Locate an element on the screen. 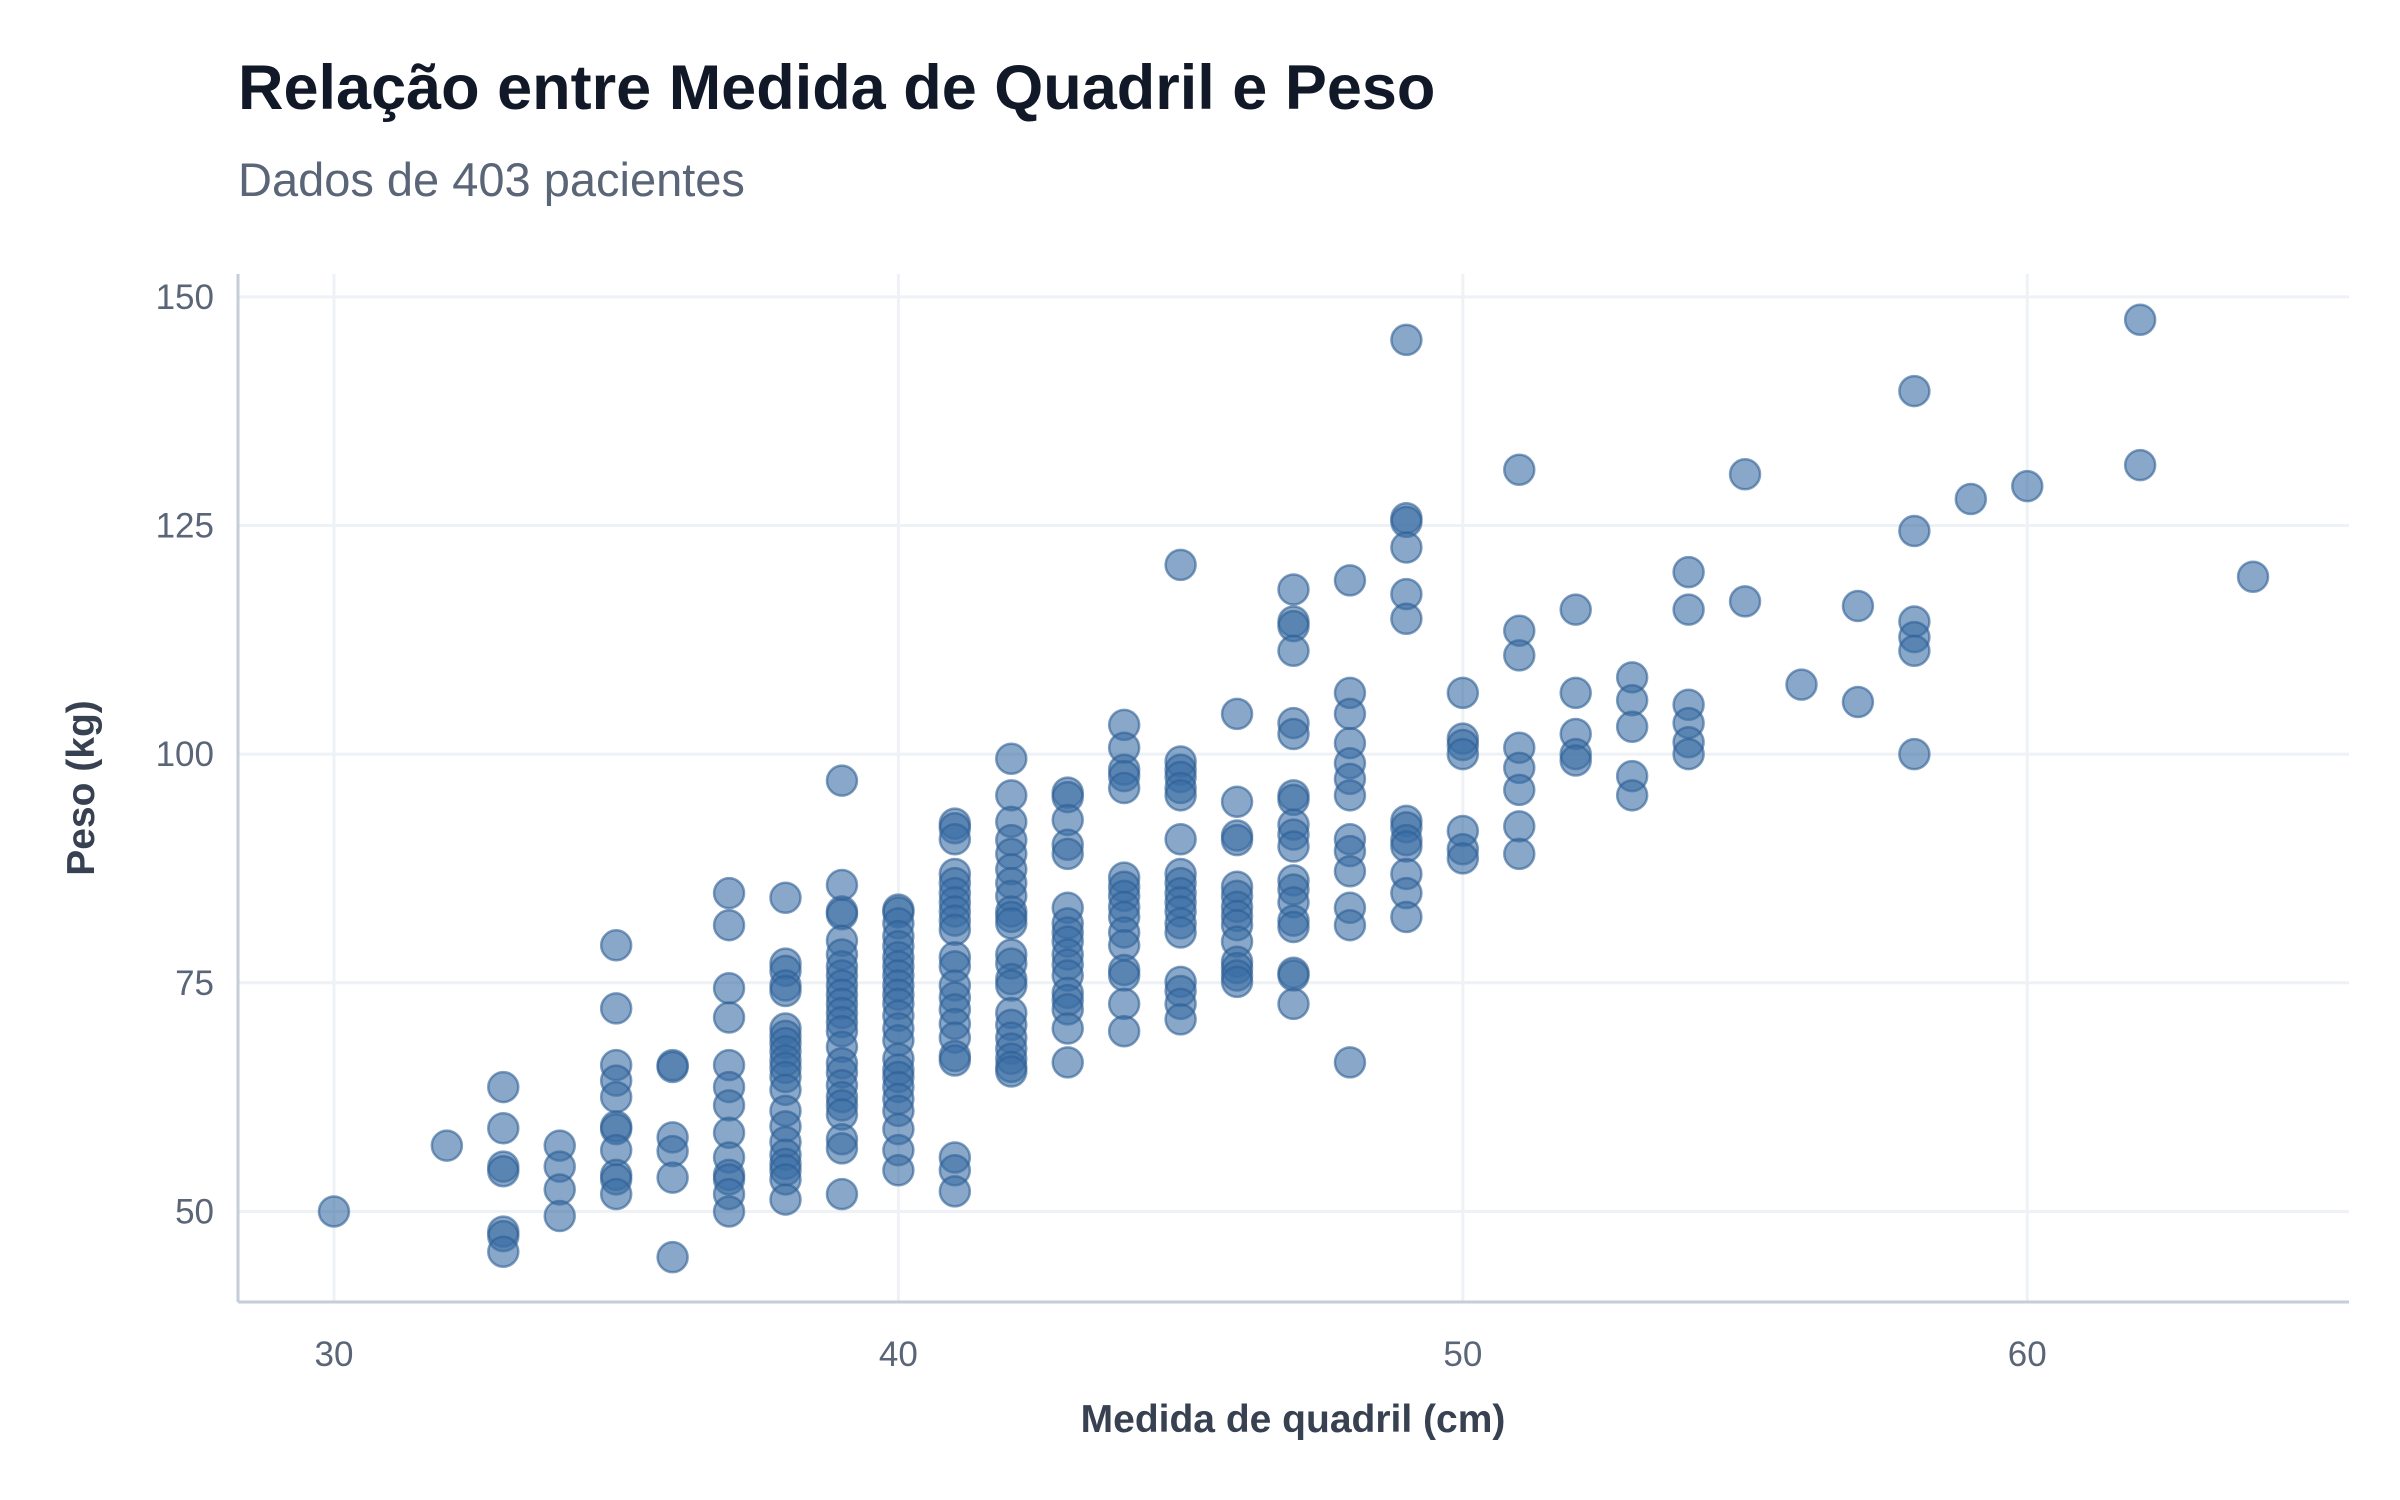 This screenshot has height=1500, width=2400. x-tick-label: 60 is located at coordinates (2027, 1354).